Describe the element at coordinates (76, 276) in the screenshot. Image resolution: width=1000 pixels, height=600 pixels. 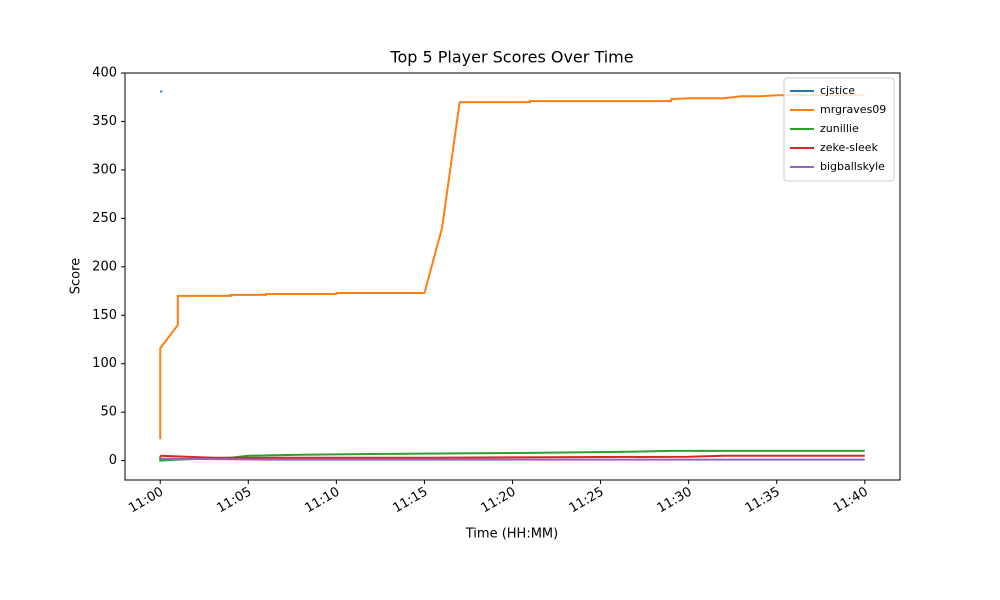
I see `y-axis-label: Score` at that location.